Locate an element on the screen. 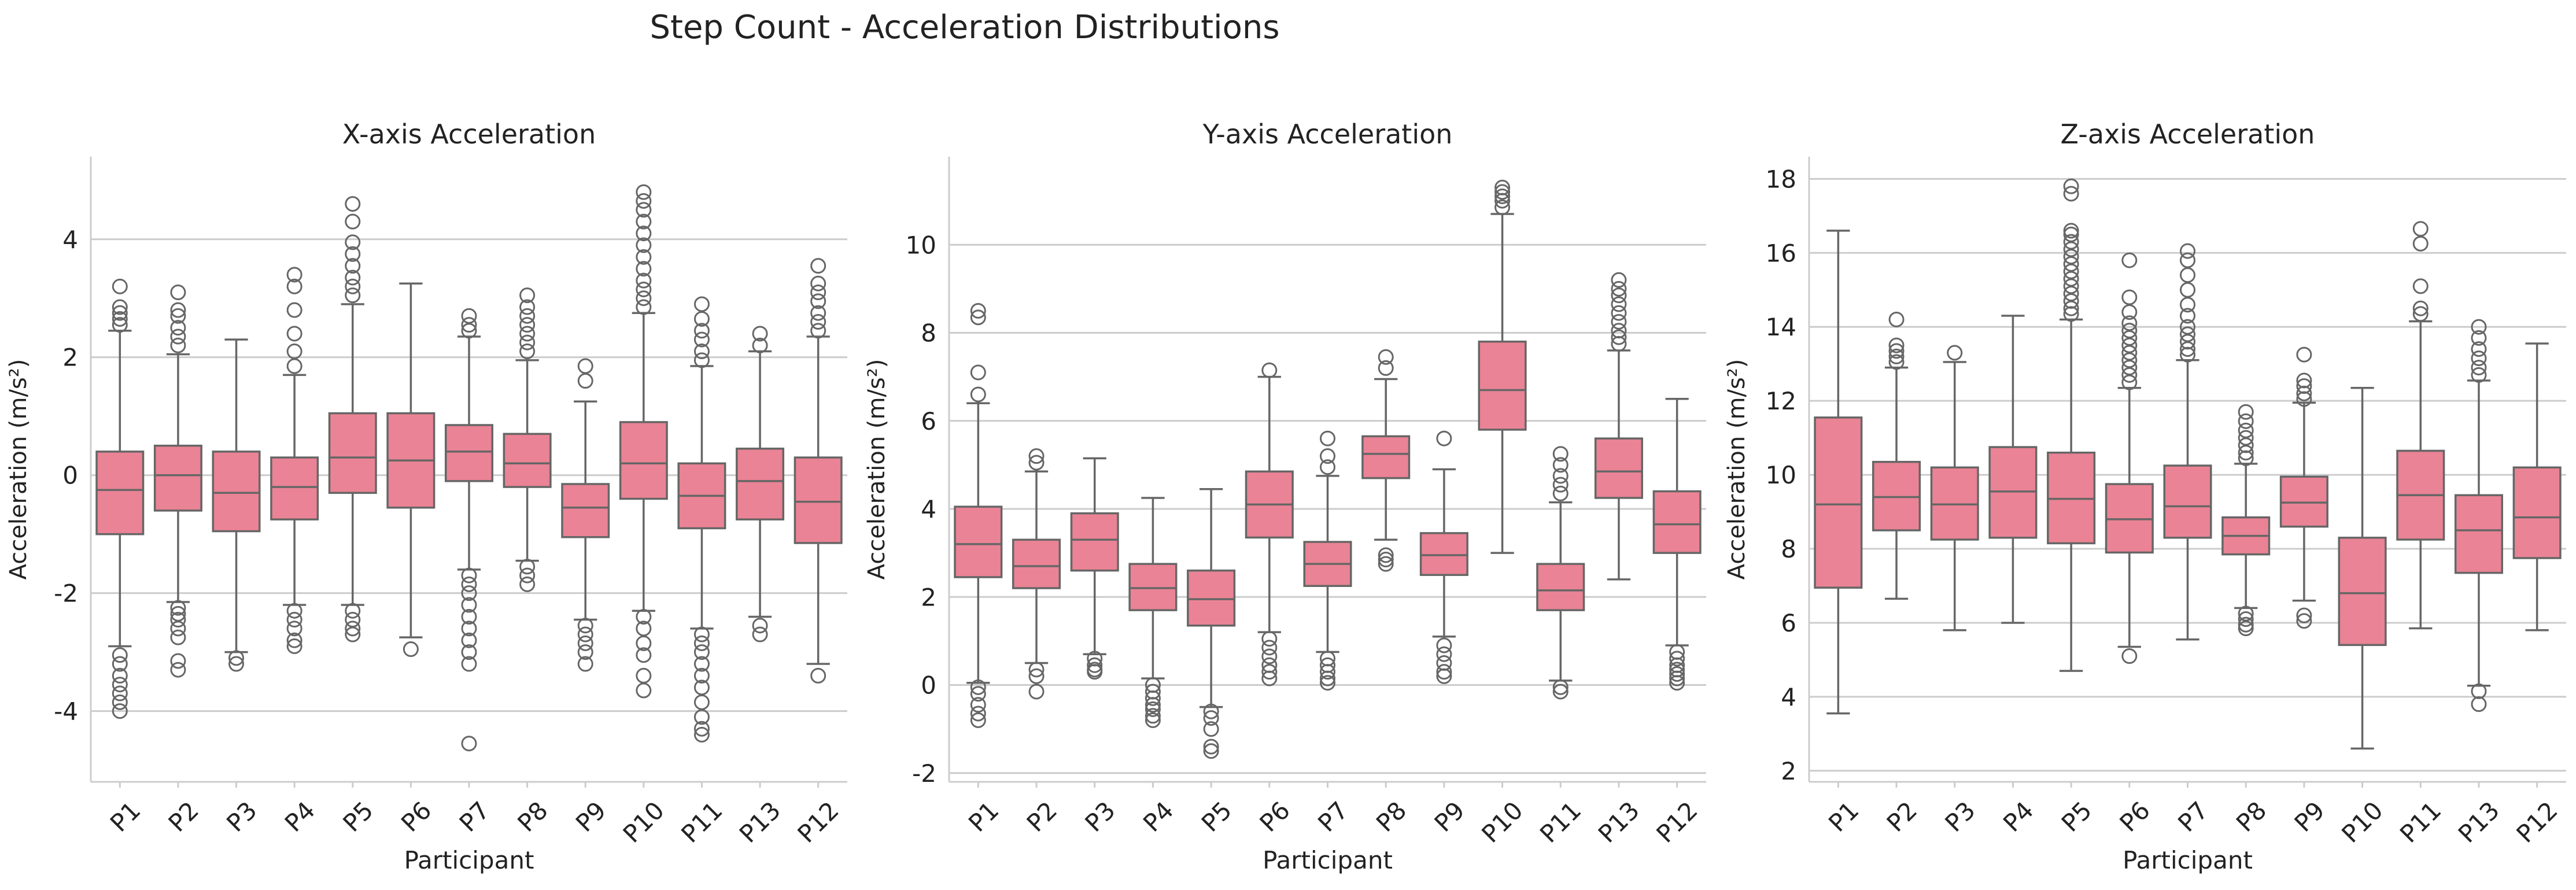 The width and height of the screenshot is (2576, 890). y-tick-label: -2 is located at coordinates (924, 773).